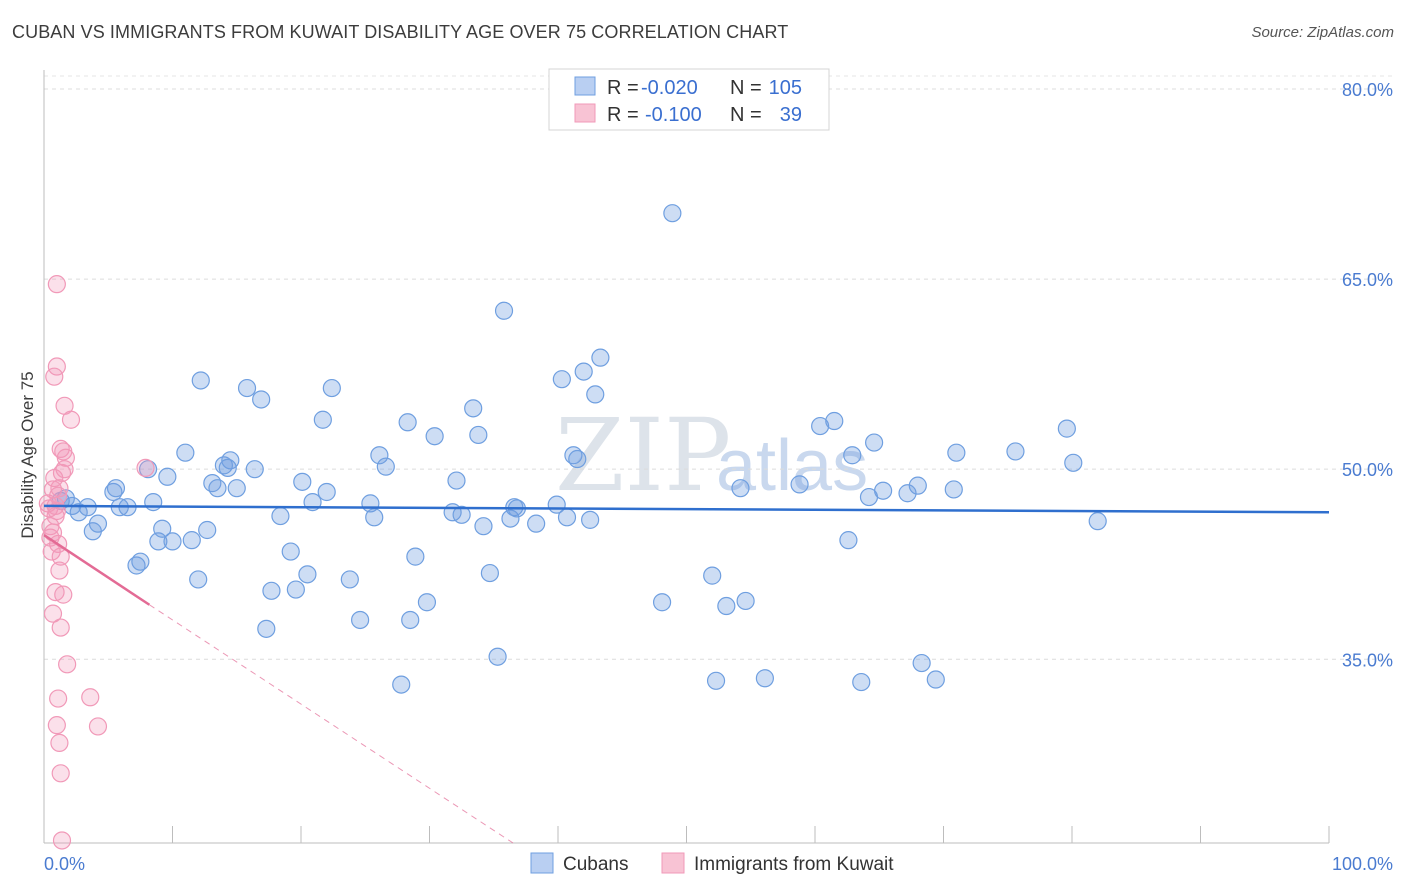 The image size is (1406, 892). Describe the element at coordinates (794, 864) in the screenshot. I see `bottom-legend-kuwait: Immigrants from Kuwait` at that location.